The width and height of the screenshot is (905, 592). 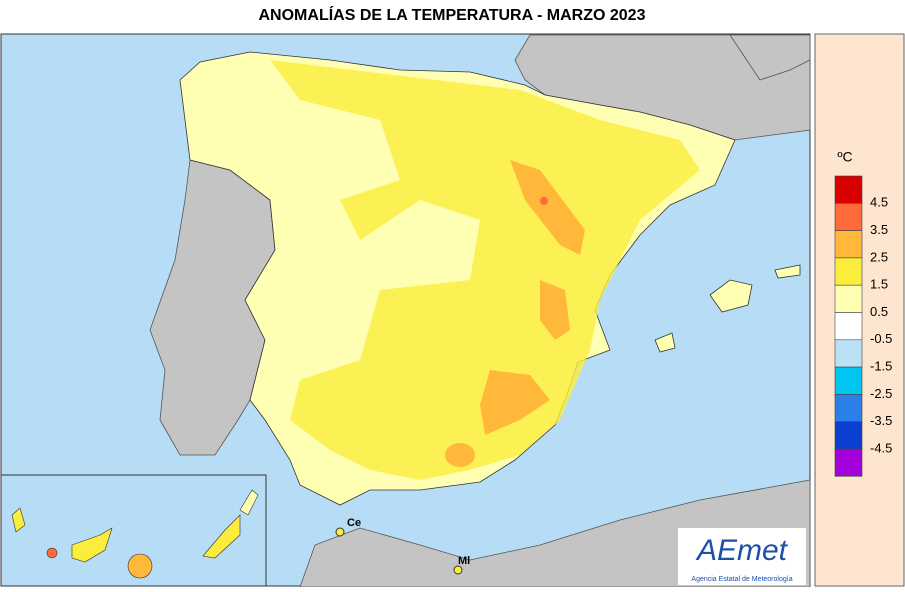 I want to click on menorca, so click(x=787, y=271).